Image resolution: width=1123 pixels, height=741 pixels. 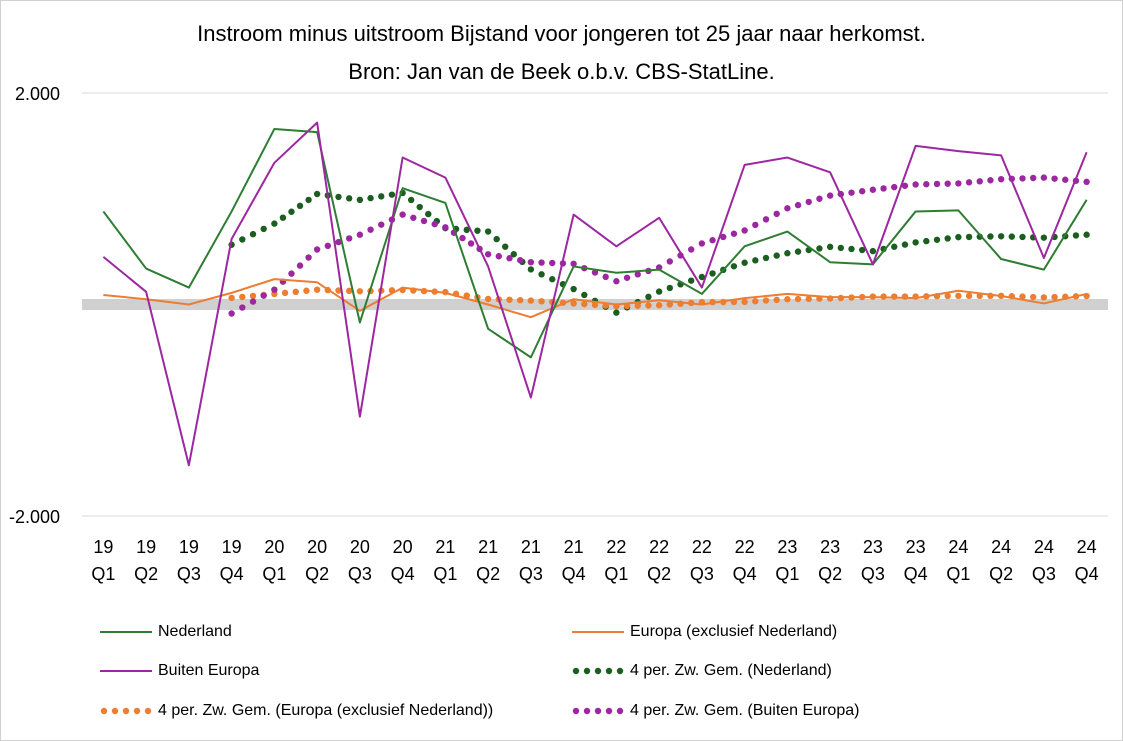 I want to click on x-tick-year-15: 22, so click(x=745, y=547).